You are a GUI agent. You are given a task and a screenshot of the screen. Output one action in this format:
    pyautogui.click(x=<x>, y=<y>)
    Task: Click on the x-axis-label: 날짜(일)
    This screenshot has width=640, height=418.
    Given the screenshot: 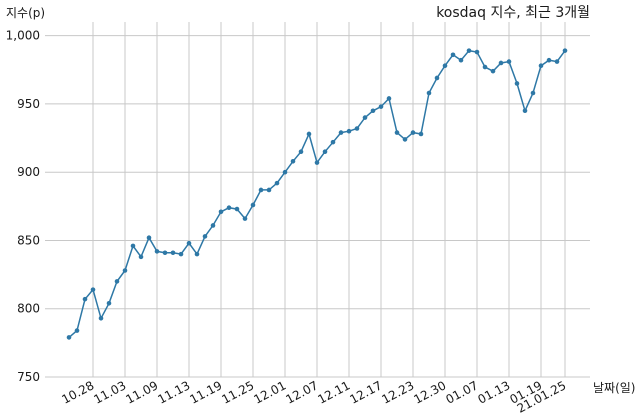 What is the action you would take?
    pyautogui.click(x=614, y=388)
    